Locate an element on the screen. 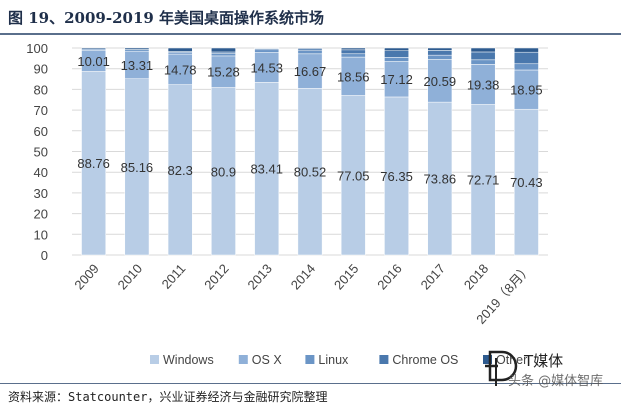  x-tick-label: 2009 is located at coordinates (86, 277).